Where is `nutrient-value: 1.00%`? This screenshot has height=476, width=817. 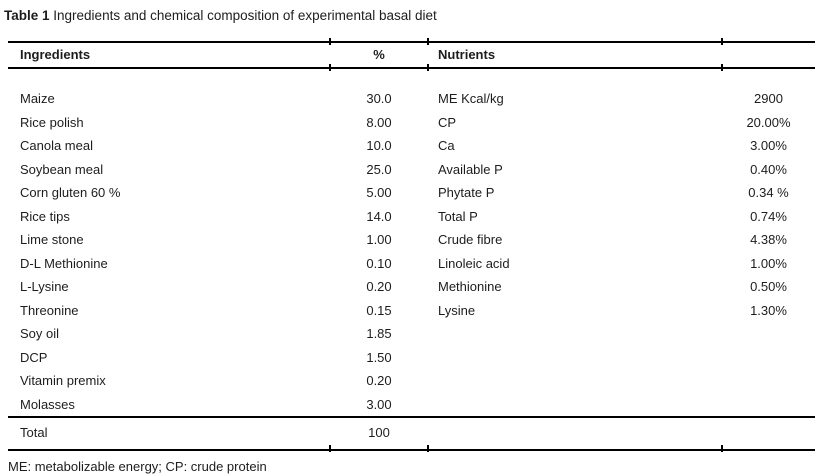
nutrient-value: 1.00% is located at coordinates (768, 263).